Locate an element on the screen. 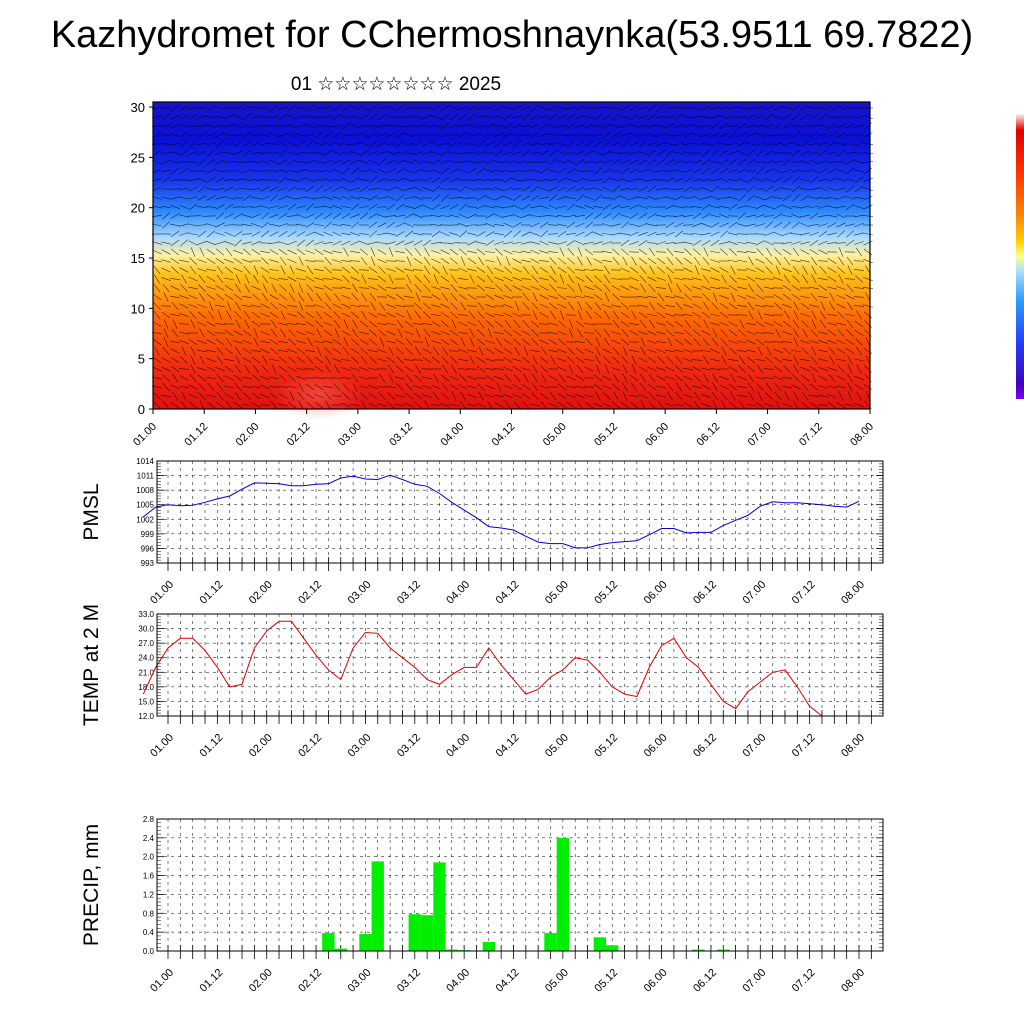 The image size is (1024, 1024). ytick-label: 21.0 is located at coordinates (146, 672).